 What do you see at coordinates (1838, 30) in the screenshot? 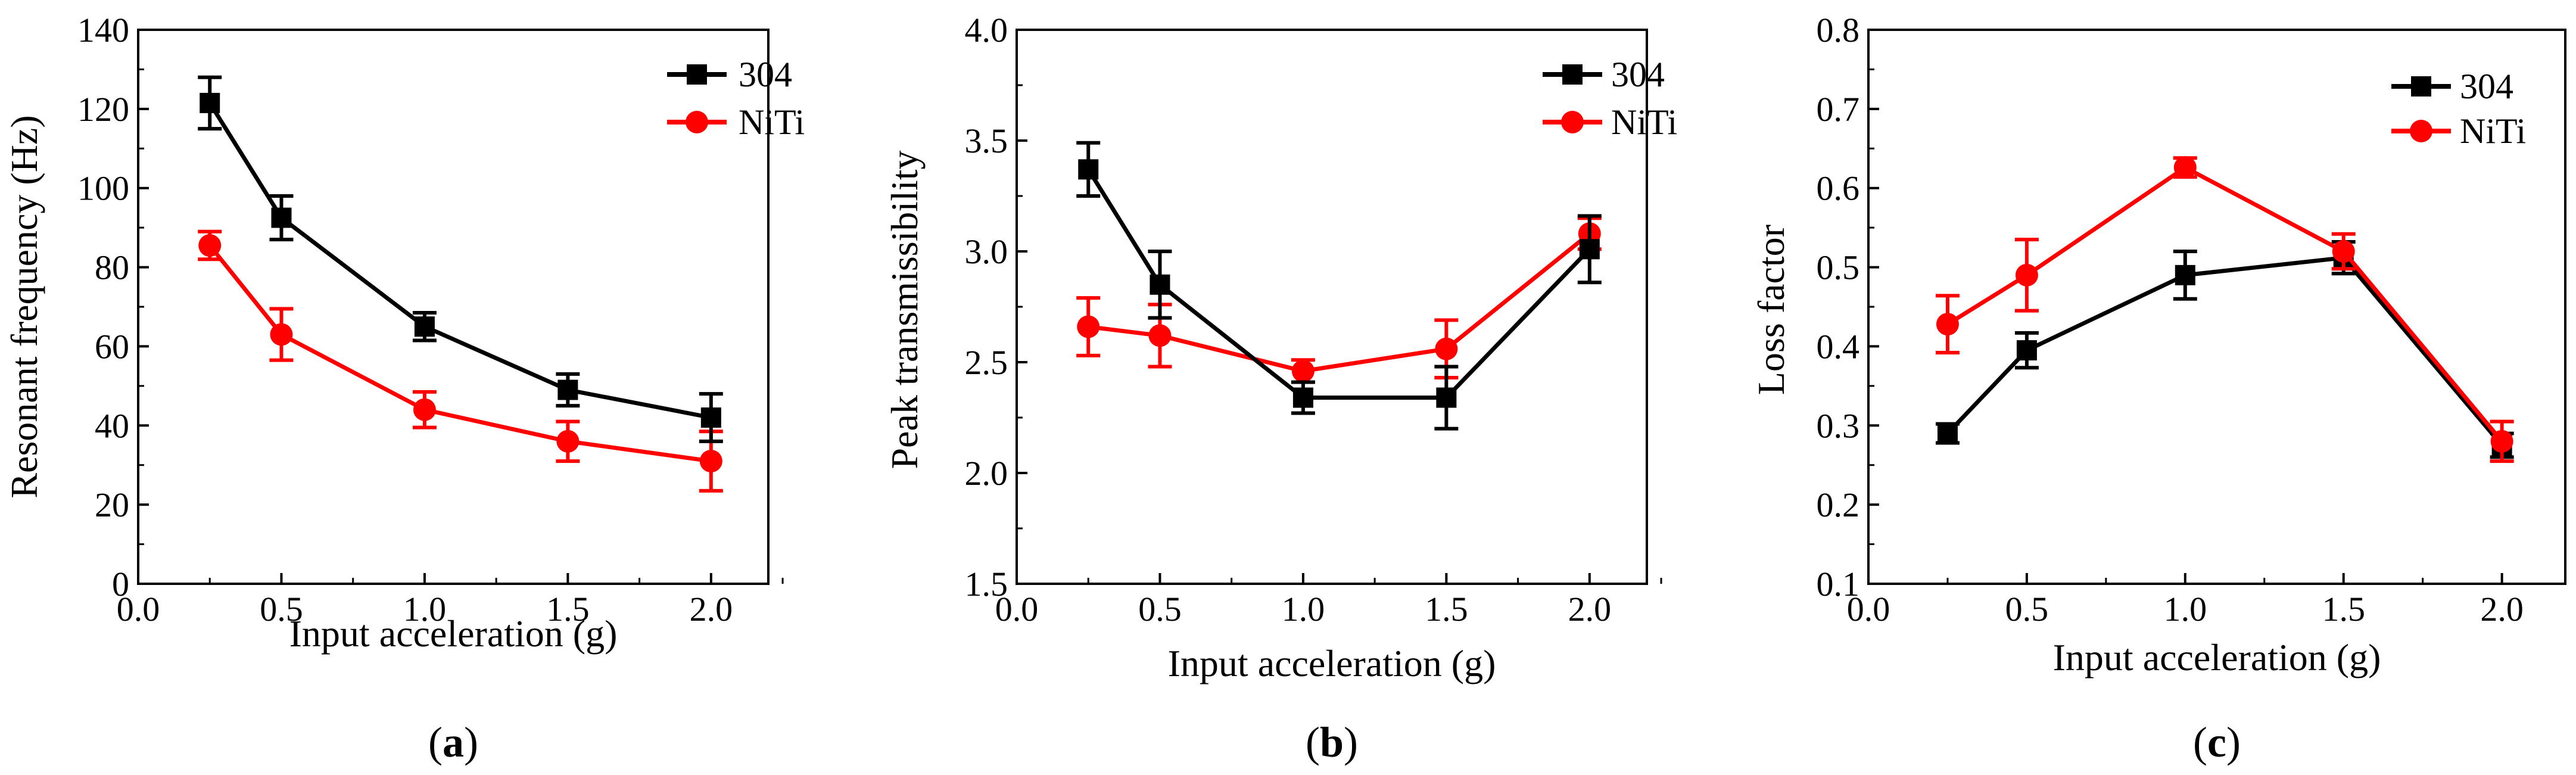
I see `y-tick-label: 0.8` at bounding box center [1838, 30].